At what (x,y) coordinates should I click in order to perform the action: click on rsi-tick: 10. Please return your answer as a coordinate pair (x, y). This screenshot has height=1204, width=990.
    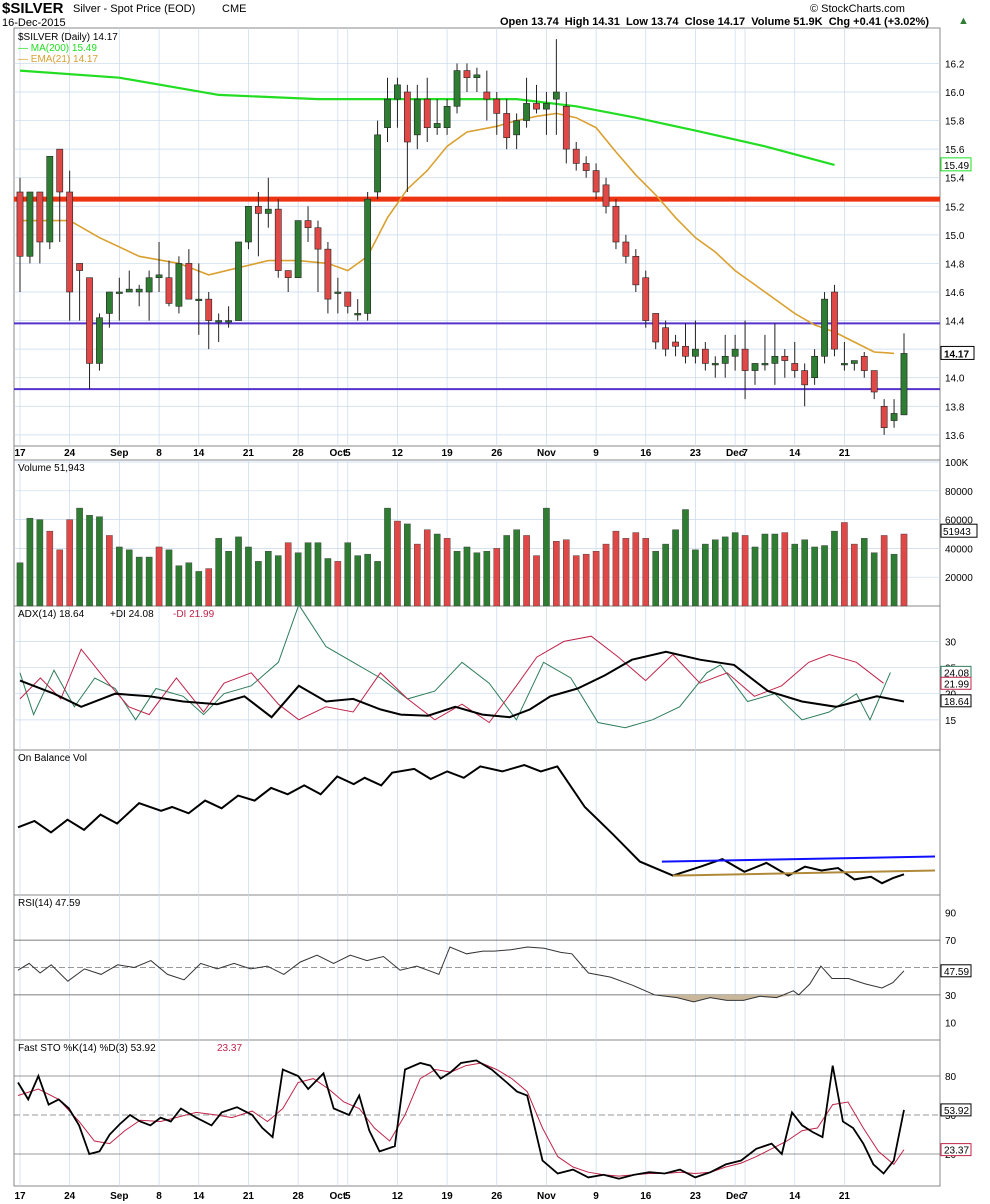
    Looking at the image, I should click on (951, 1023).